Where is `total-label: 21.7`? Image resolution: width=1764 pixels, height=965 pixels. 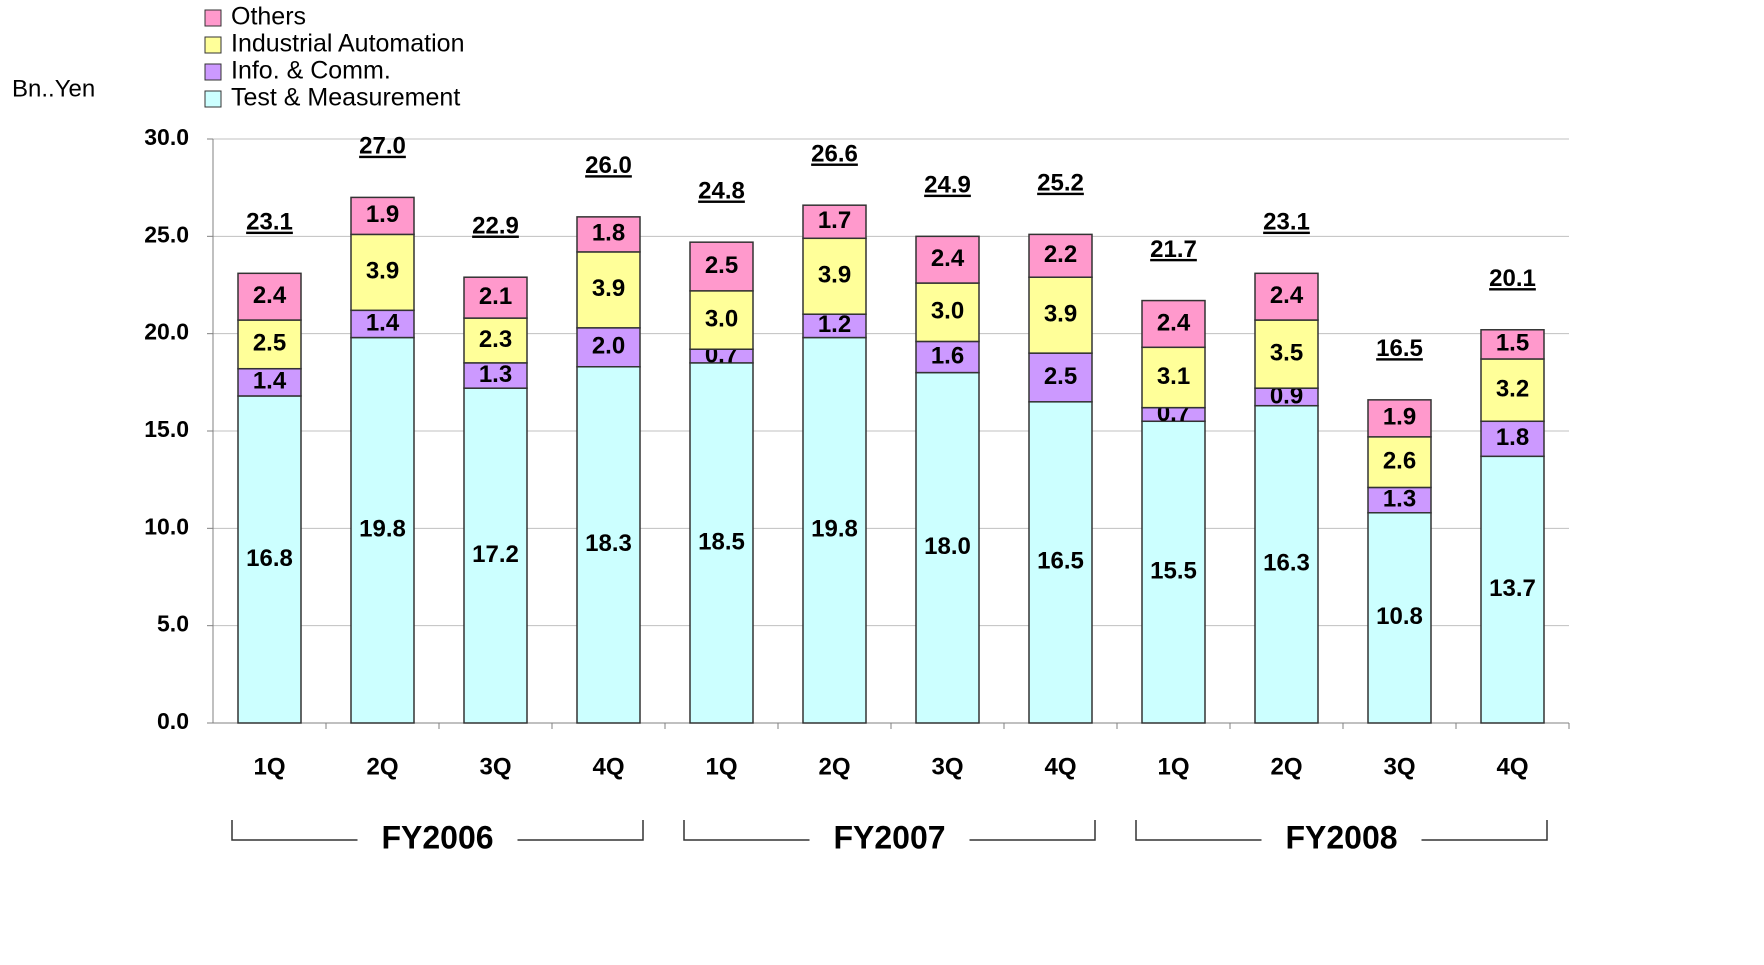
total-label: 21.7 is located at coordinates (1173, 249).